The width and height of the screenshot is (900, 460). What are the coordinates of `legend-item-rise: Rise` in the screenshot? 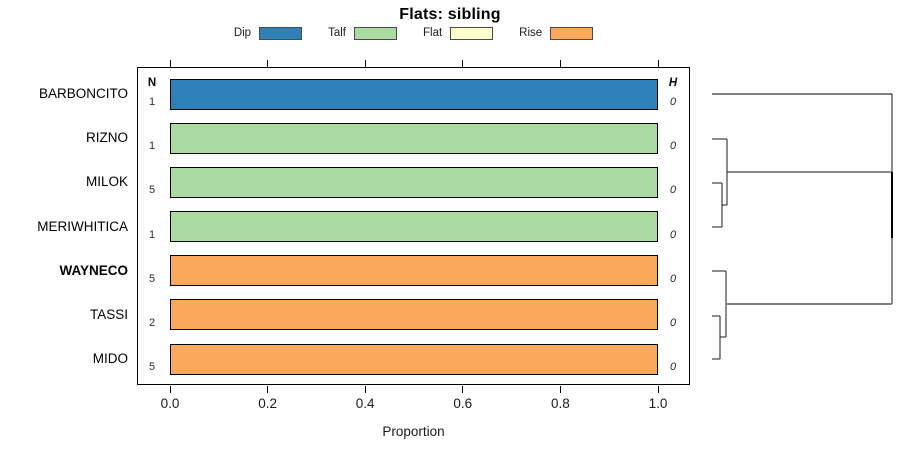 It's located at (556, 33).